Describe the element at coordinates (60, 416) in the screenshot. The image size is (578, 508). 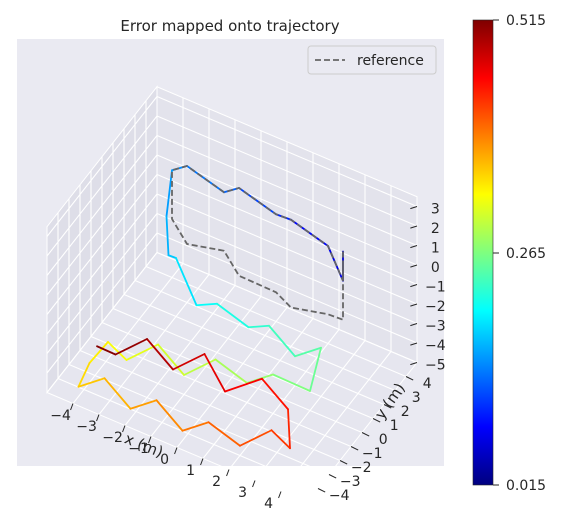
I see `x-axis-tick-label: −4` at that location.